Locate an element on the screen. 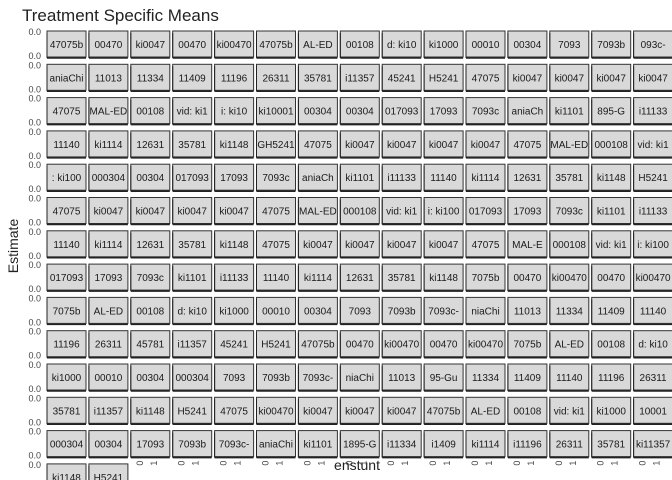 The image size is (672, 480). facet-panel: i11357 is located at coordinates (192, 344).